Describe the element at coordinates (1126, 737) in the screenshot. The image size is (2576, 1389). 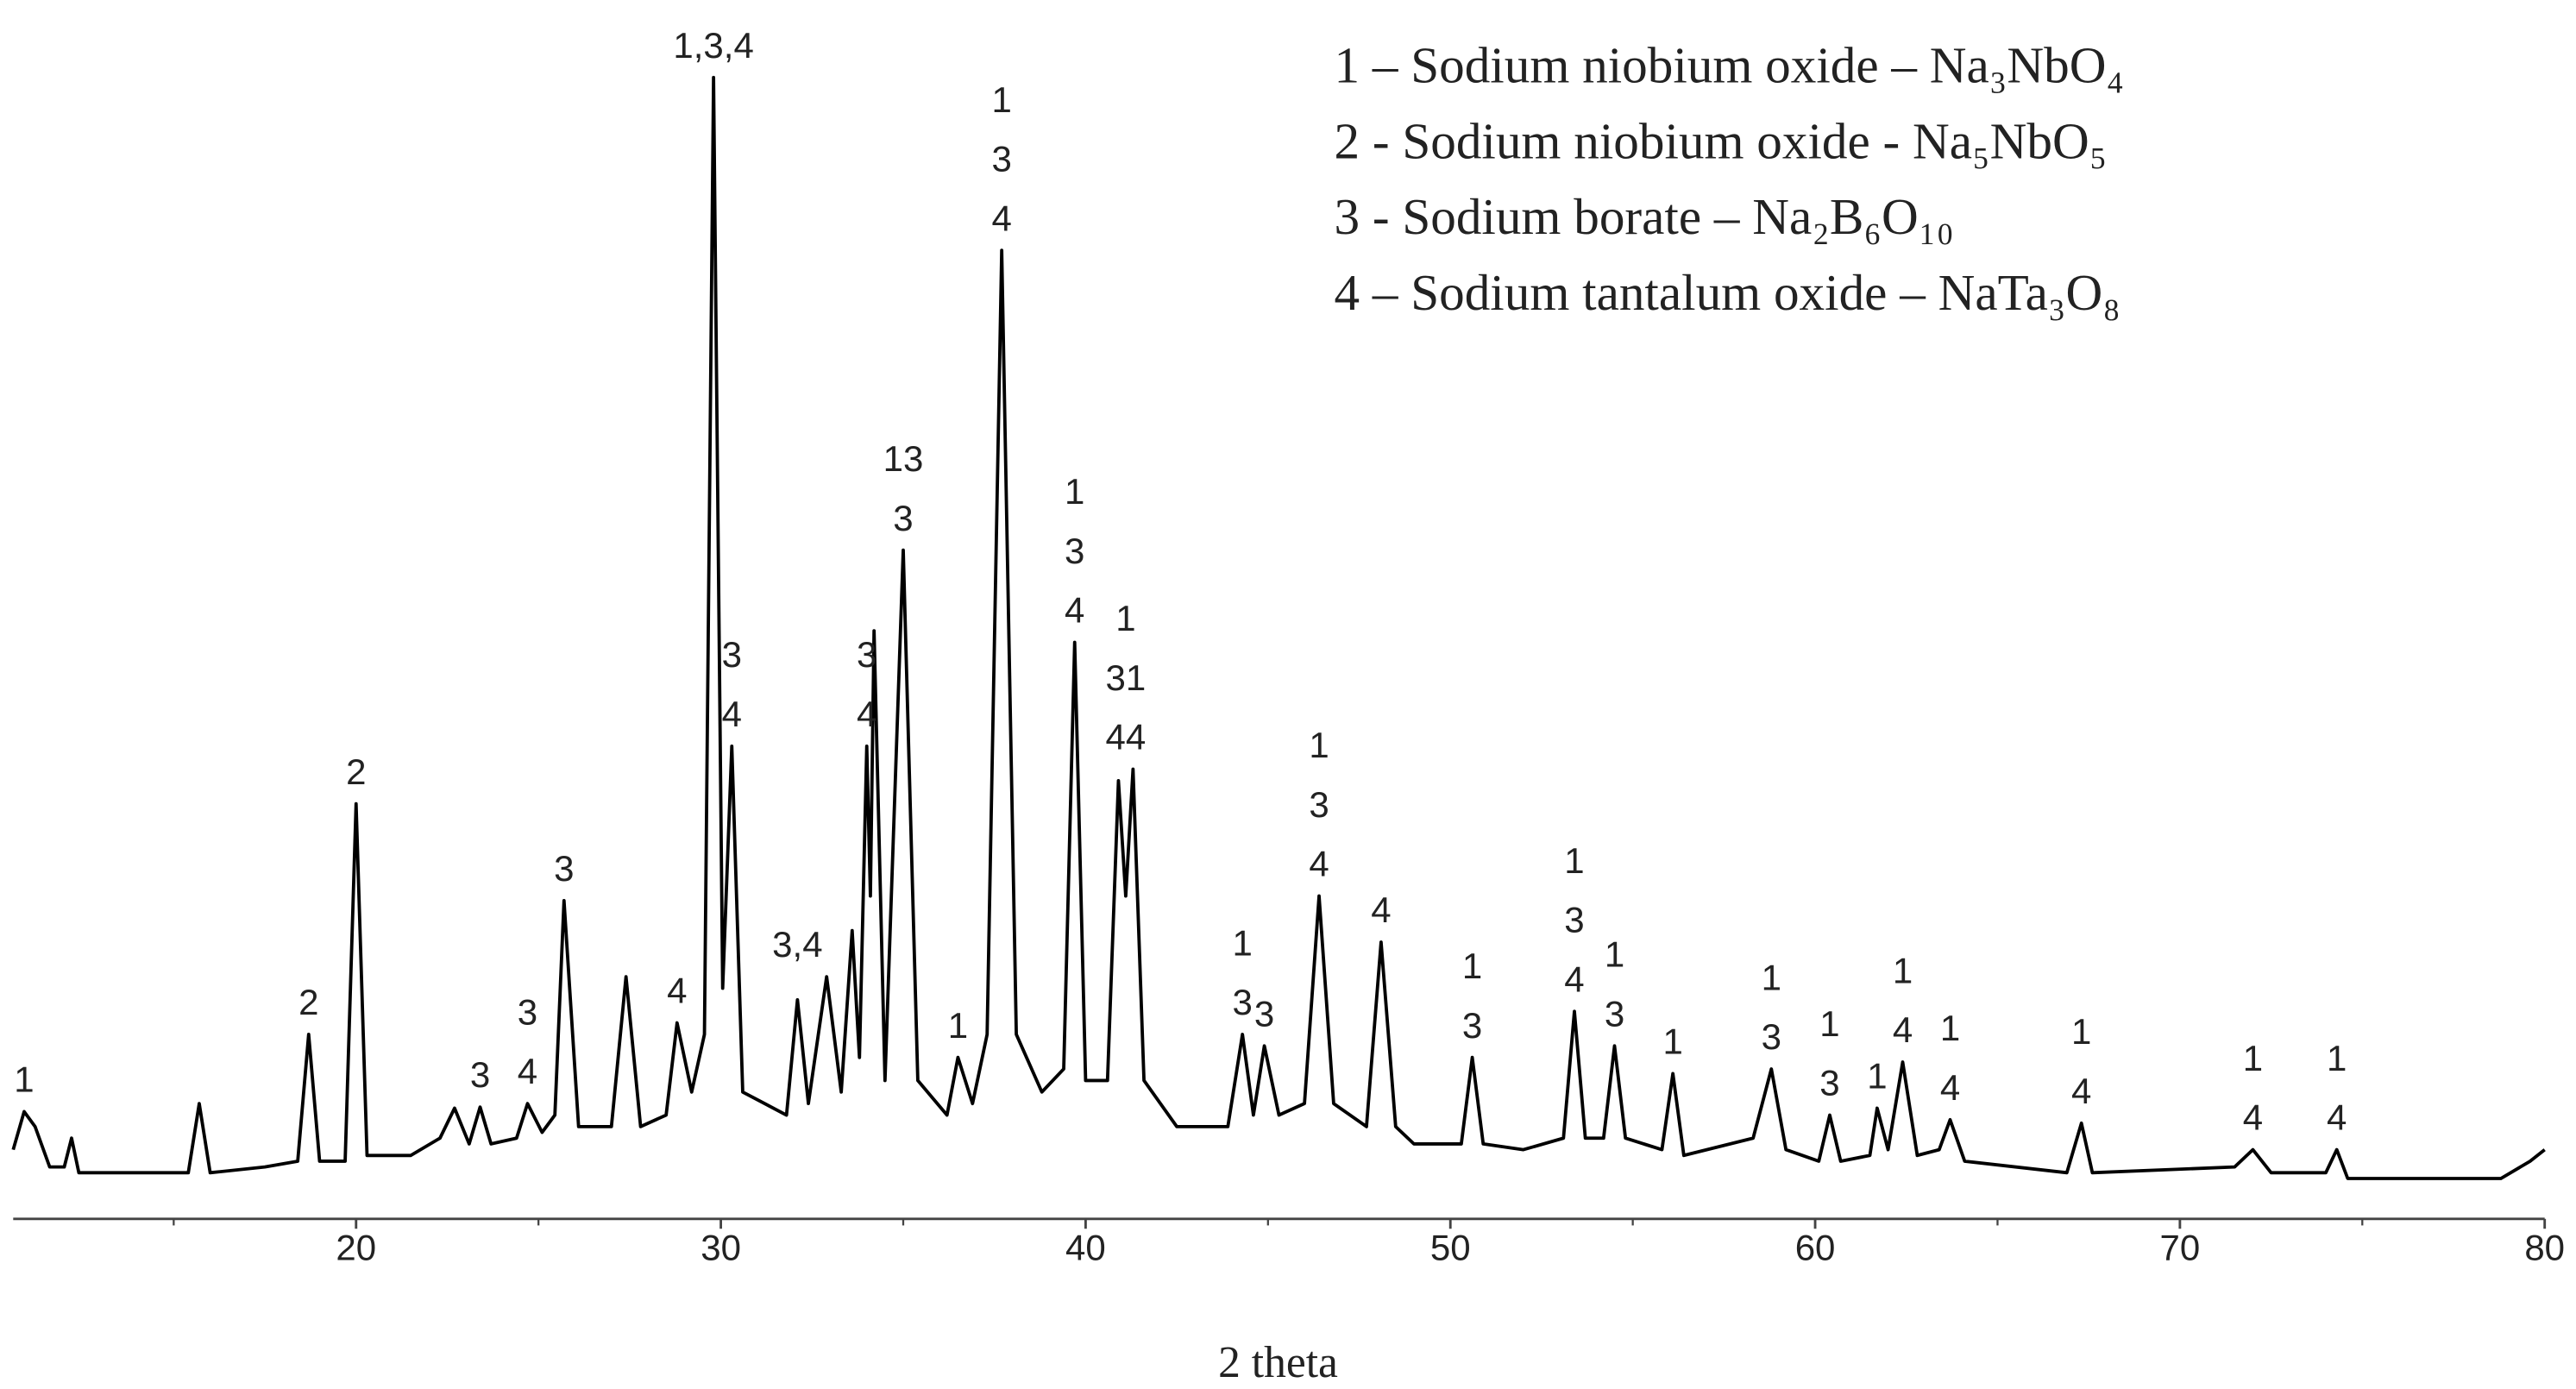
I see `peak-label: 44` at that location.